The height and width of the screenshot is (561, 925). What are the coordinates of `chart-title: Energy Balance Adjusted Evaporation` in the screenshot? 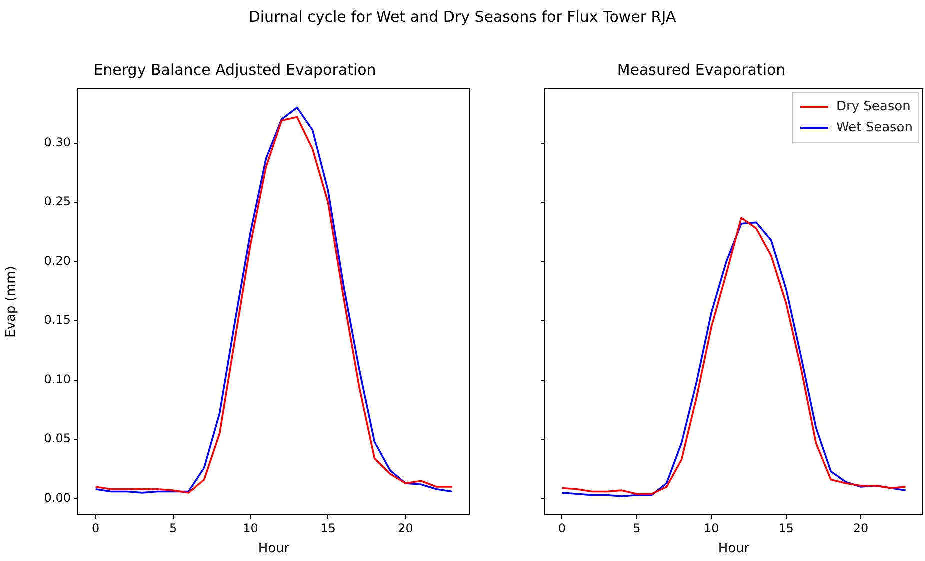 It's located at (235, 69).